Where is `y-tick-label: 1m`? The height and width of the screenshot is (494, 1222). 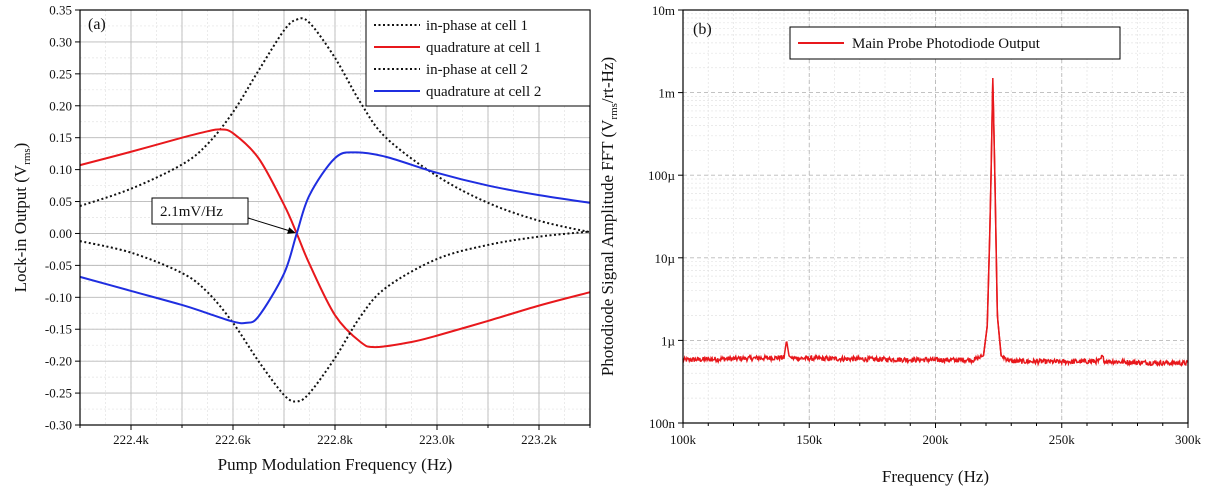 y-tick-label: 1m is located at coordinates (666, 93).